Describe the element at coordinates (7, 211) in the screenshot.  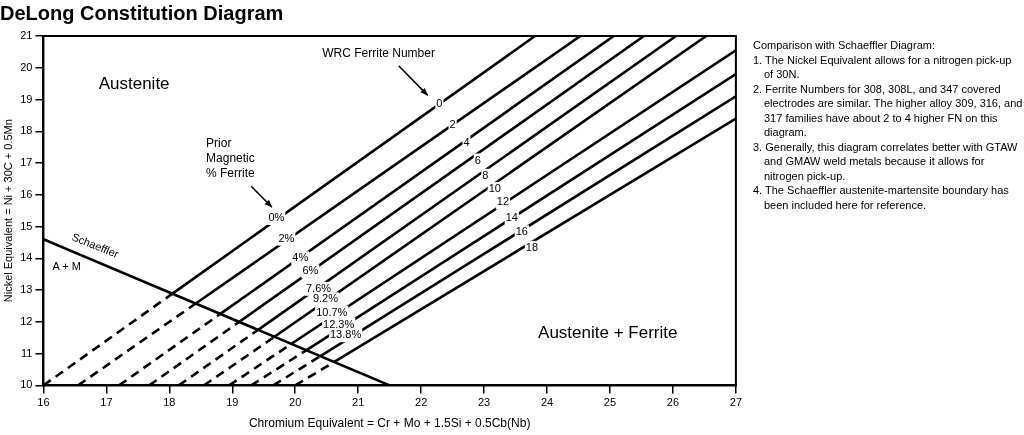
I see `y-axis-title: Nickel Equivalent = Ni + 30C + 0.5Mn` at that location.